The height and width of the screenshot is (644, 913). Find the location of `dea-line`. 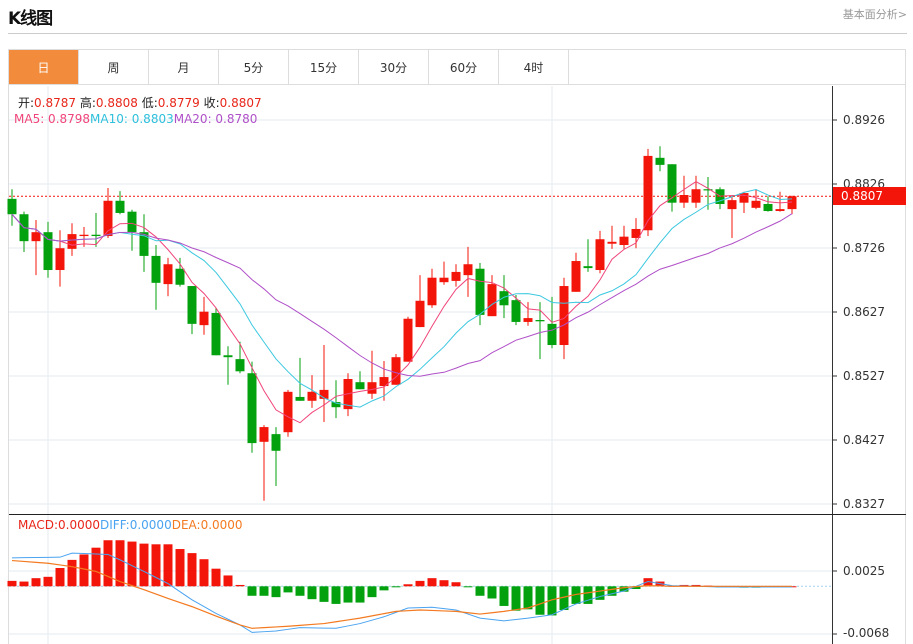

dea-line is located at coordinates (401, 594).